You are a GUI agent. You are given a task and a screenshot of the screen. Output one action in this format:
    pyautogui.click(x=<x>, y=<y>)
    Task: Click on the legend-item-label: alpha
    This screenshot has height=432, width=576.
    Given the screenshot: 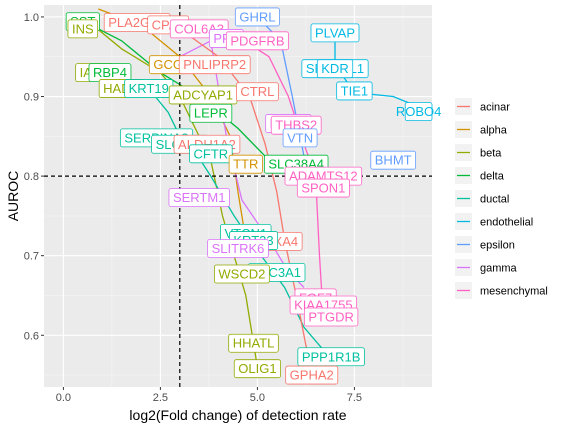 What is the action you would take?
    pyautogui.click(x=494, y=131)
    